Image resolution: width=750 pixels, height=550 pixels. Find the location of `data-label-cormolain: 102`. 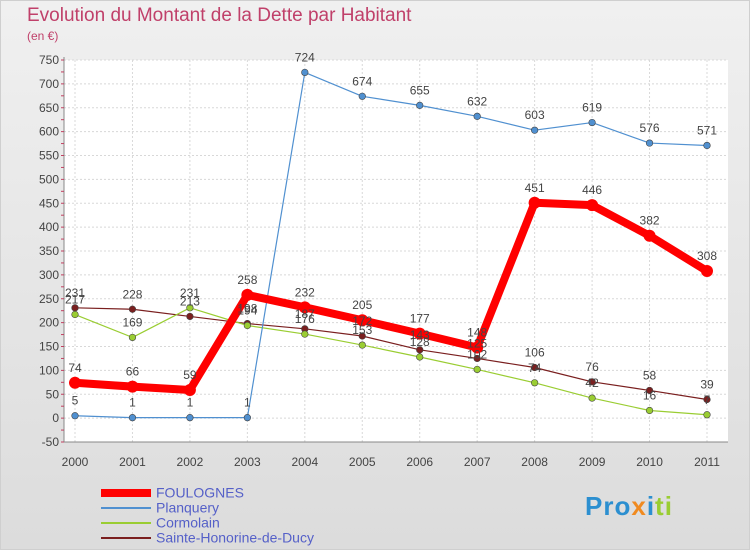

data-label-cormolain: 102 is located at coordinates (477, 354).